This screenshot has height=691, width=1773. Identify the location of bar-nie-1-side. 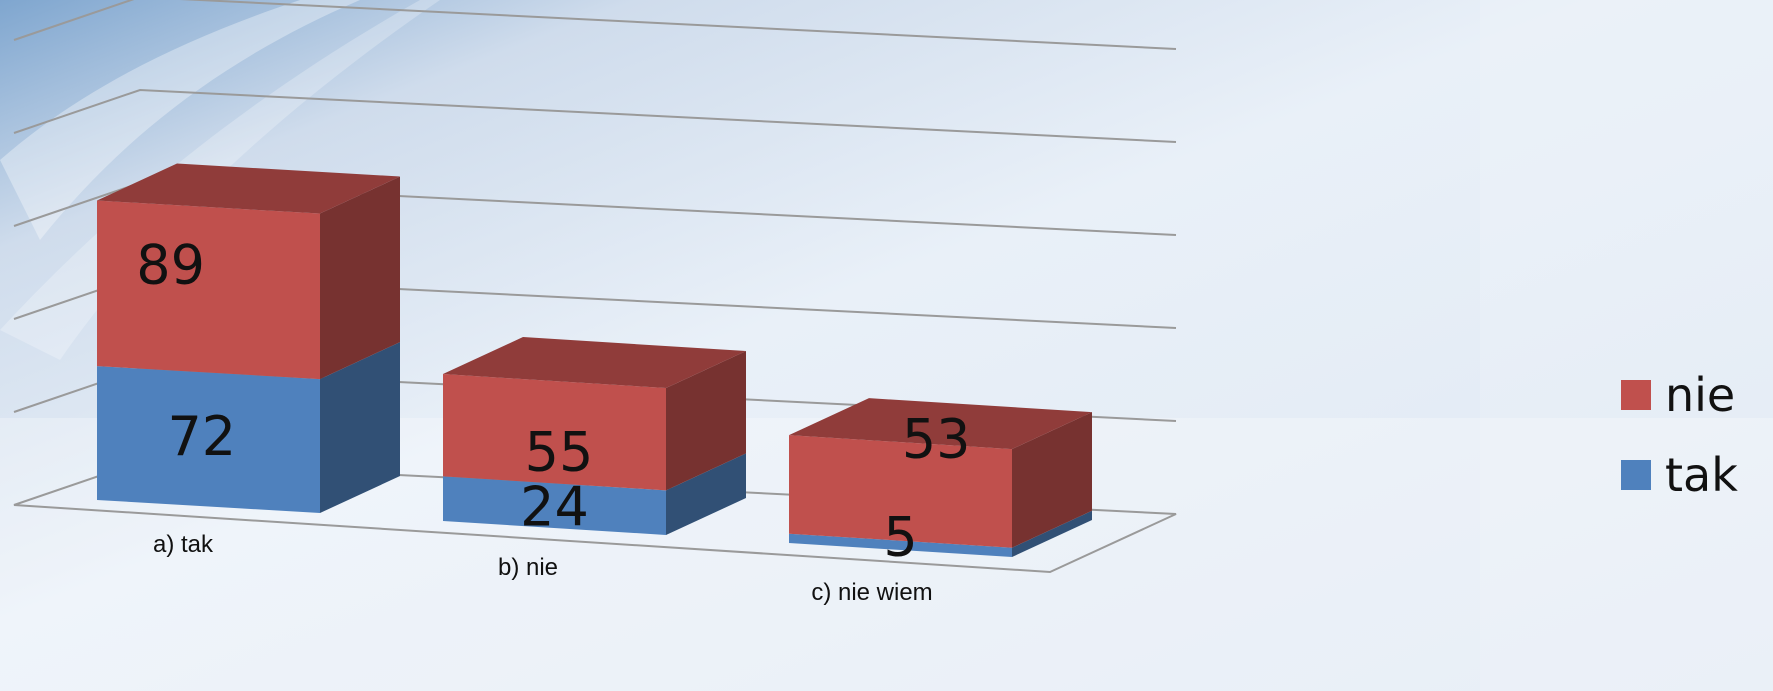
(360, 278).